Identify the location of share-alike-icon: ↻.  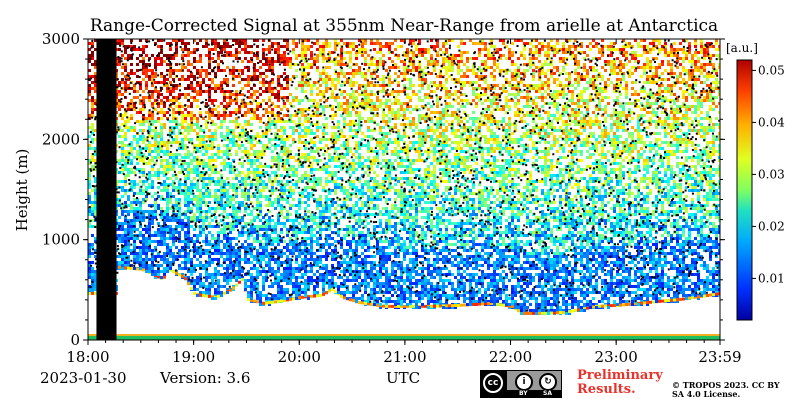
(548, 382).